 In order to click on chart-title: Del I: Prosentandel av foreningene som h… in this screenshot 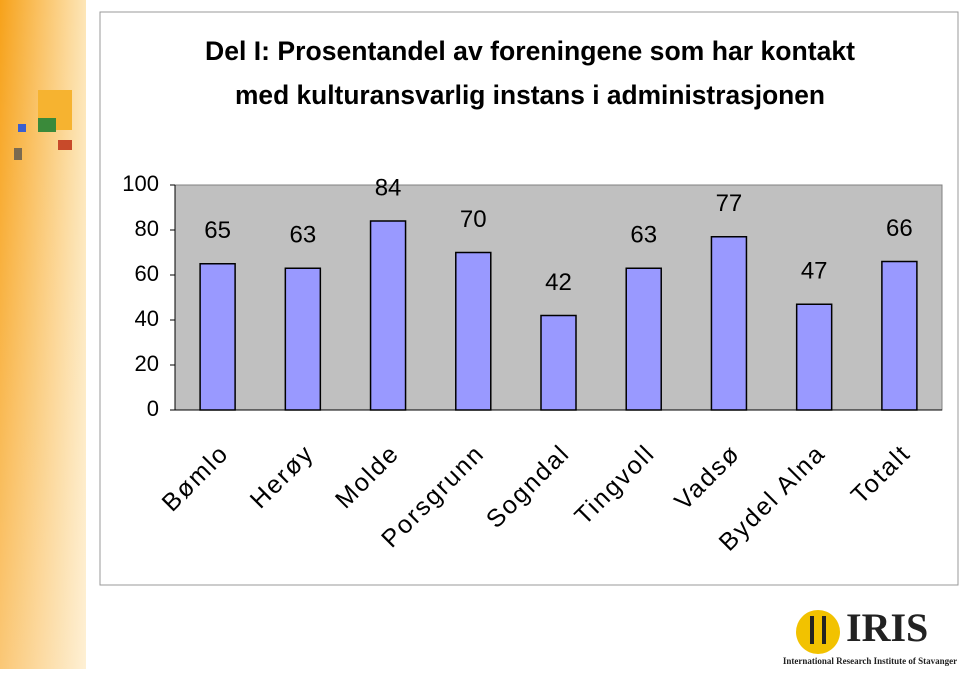, I will do `click(530, 51)`.